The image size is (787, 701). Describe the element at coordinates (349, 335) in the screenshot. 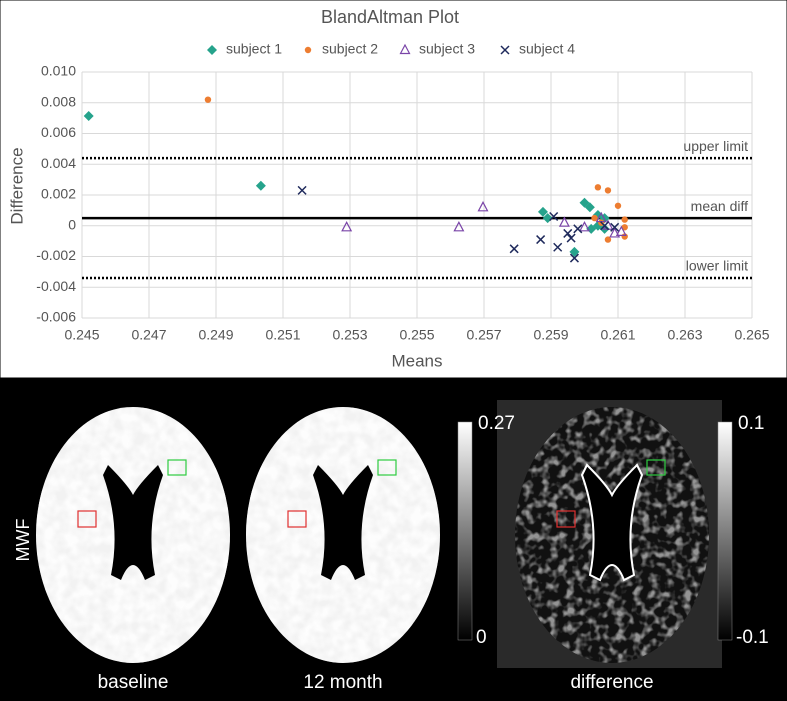

I see `x-tick-label: 0.253` at that location.